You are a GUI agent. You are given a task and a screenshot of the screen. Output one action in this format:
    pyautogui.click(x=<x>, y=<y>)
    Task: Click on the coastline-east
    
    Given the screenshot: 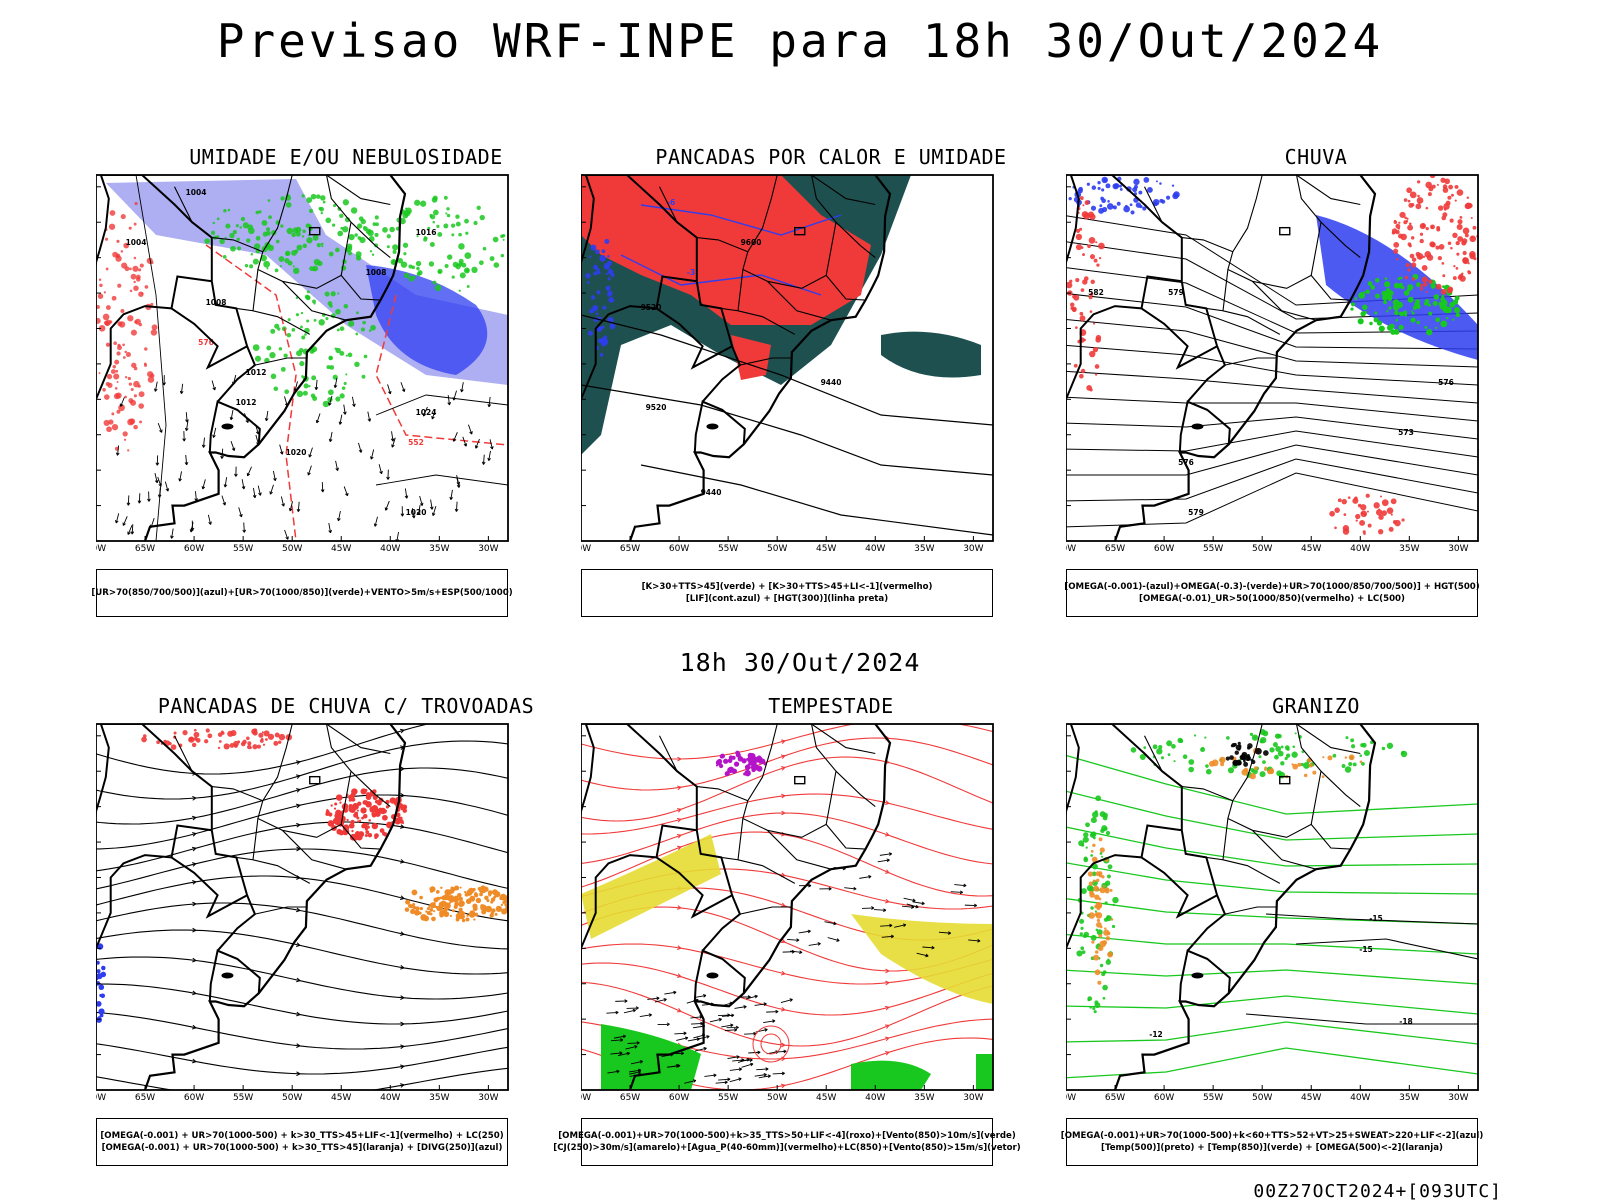 What is the action you would take?
    pyautogui.click(x=275, y=358)
    